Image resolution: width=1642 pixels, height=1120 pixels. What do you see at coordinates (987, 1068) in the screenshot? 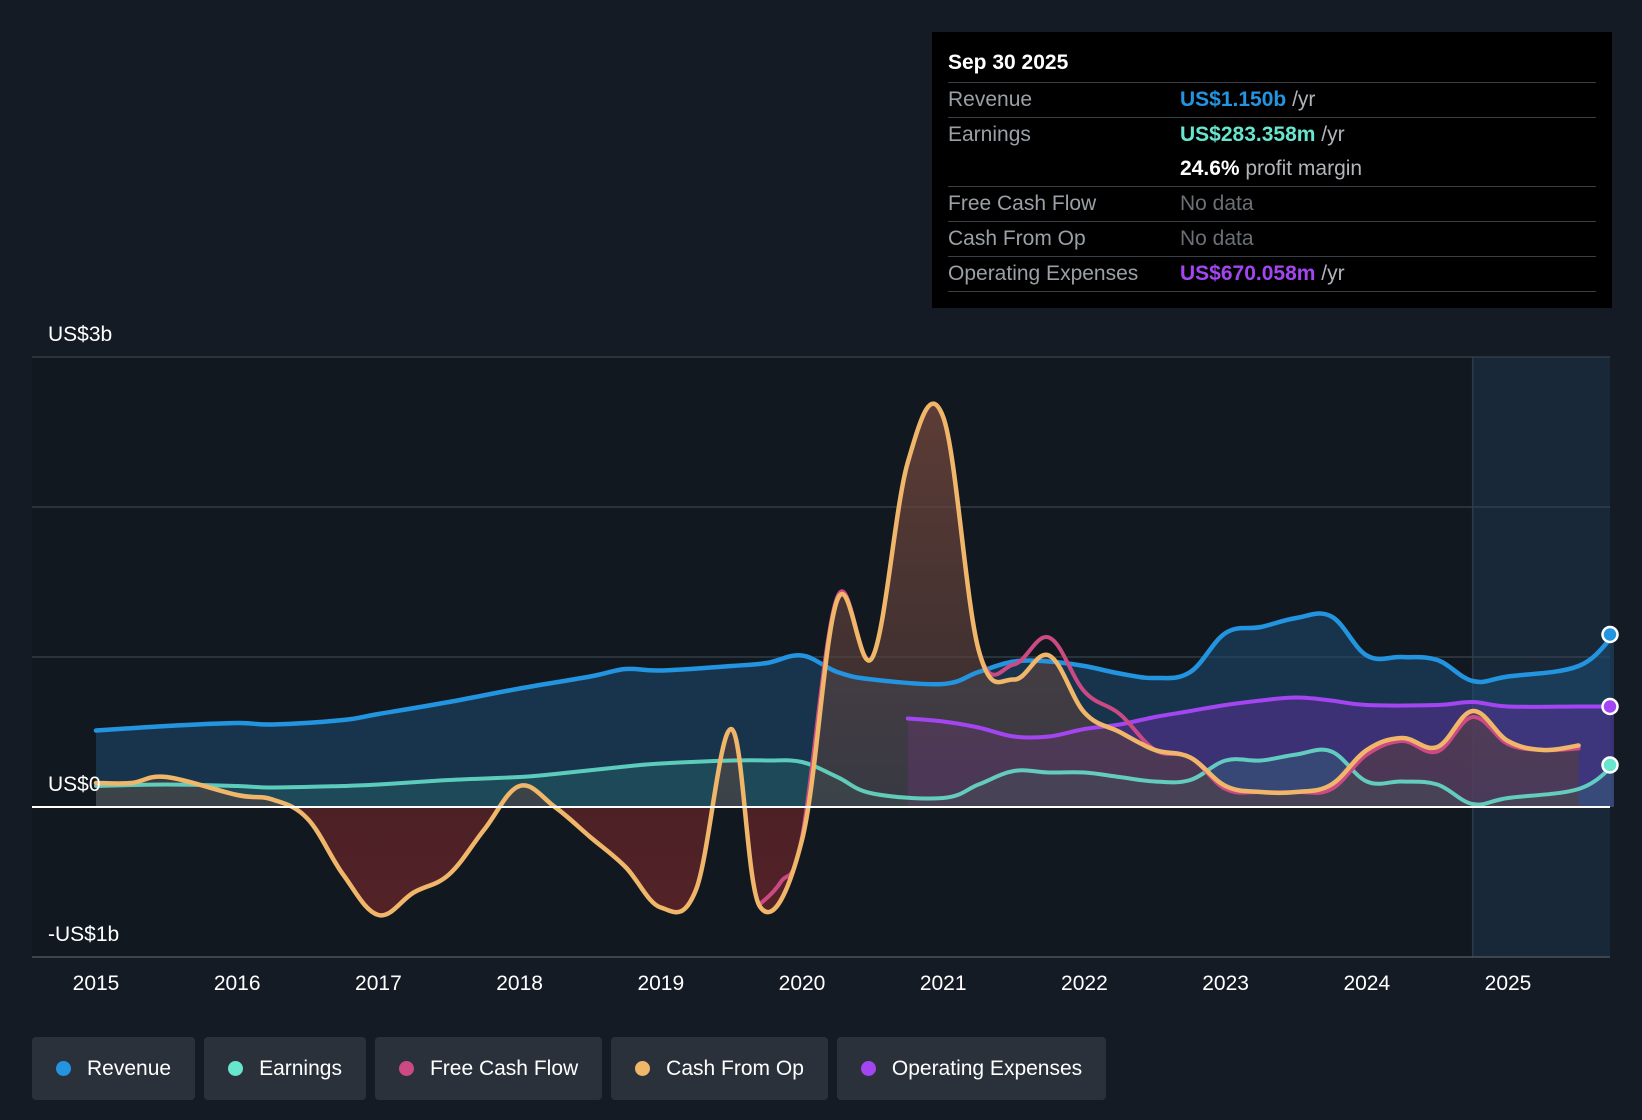
I see `legend-label: Operating Expenses` at bounding box center [987, 1068].